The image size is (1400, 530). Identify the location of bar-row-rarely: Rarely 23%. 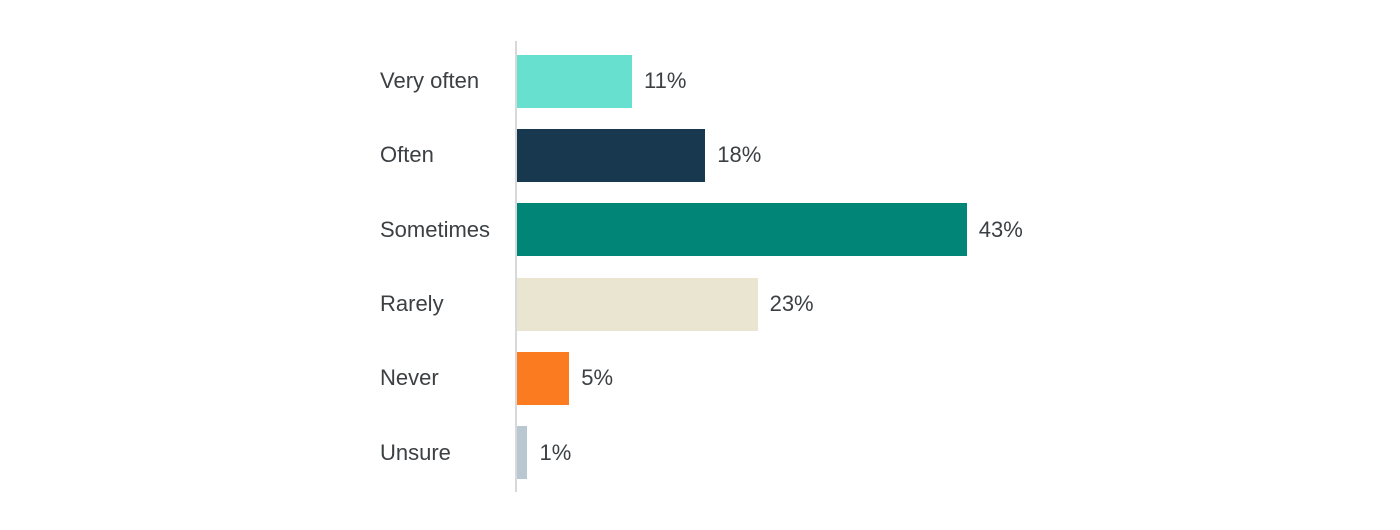
(875, 304).